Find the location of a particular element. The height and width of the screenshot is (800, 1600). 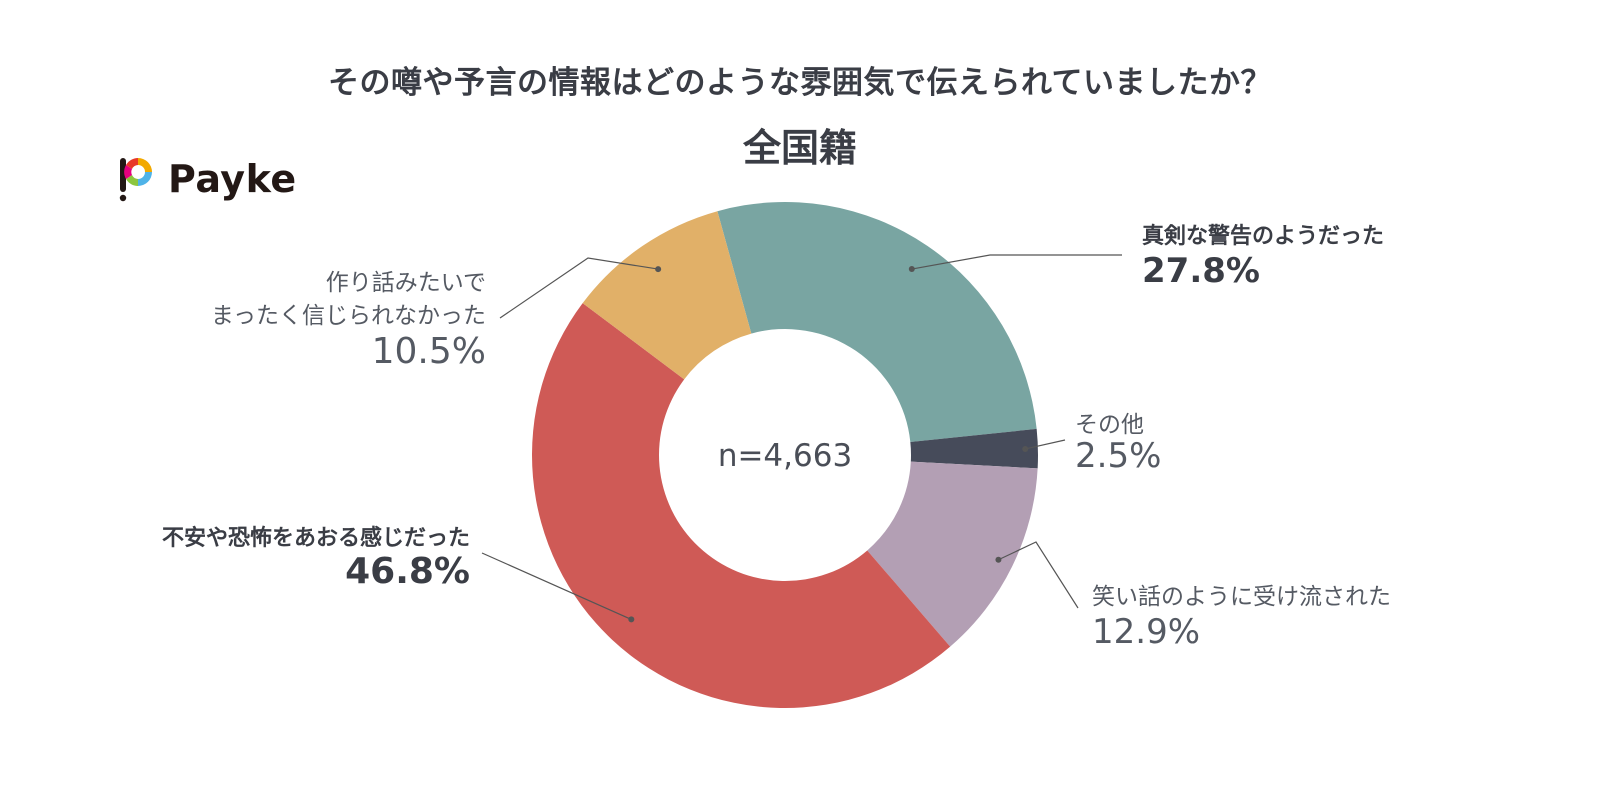

slice-value-label: 2.5% is located at coordinates (1118, 456).